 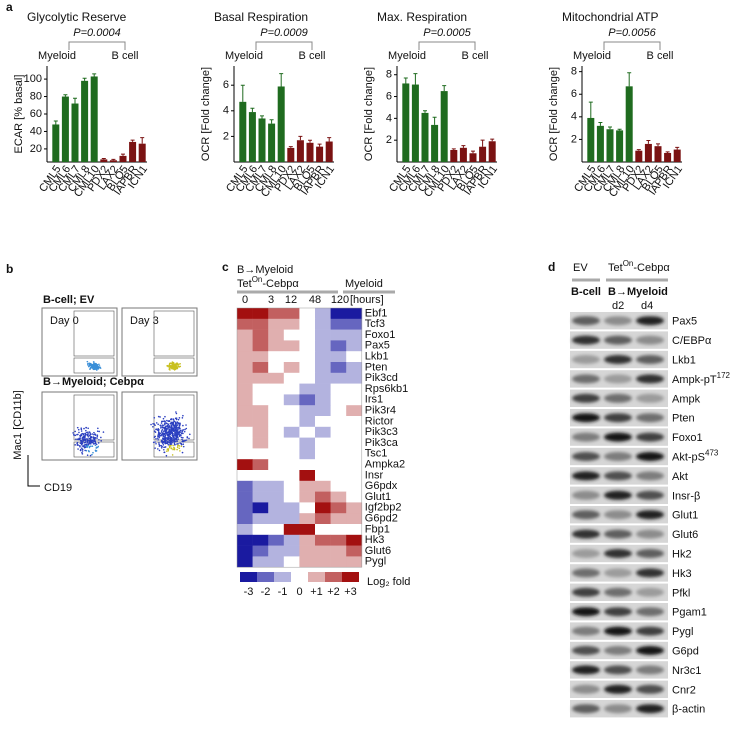 What do you see at coordinates (377, 357) in the screenshot?
I see `gene-label: Lkb1` at bounding box center [377, 357].